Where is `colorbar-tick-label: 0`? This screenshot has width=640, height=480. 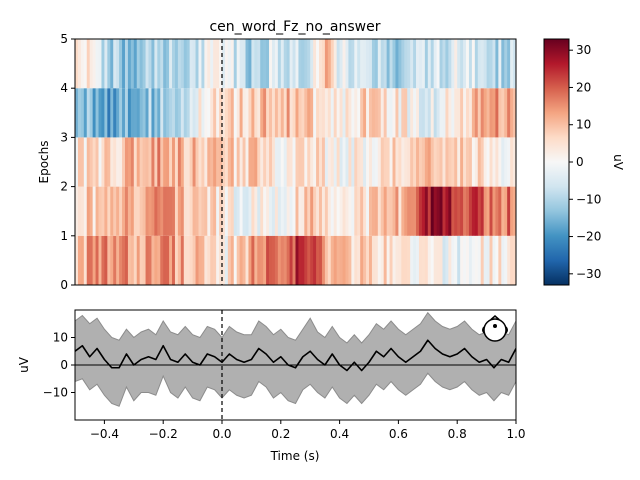 colorbar-tick-label: 0 is located at coordinates (580, 162).